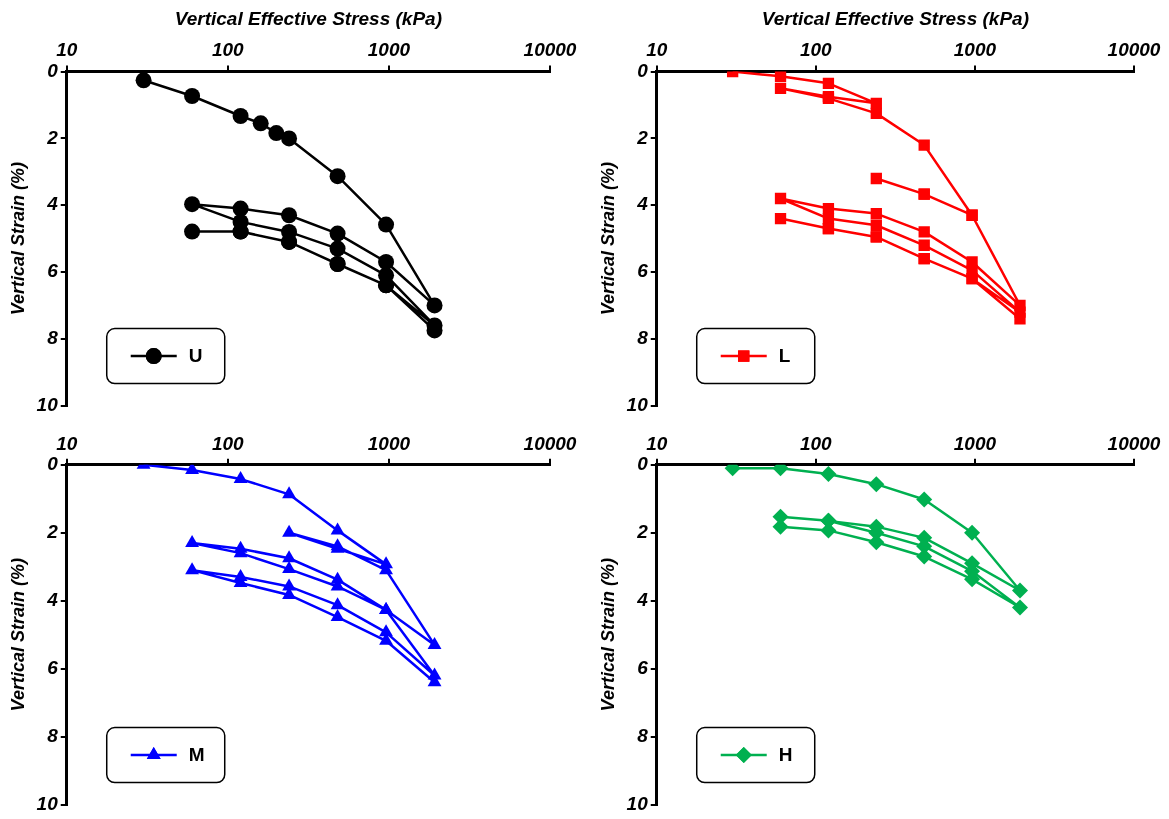 The width and height of the screenshot is (1169, 819). What do you see at coordinates (196, 755) in the screenshot?
I see `legend-label: M` at bounding box center [196, 755].